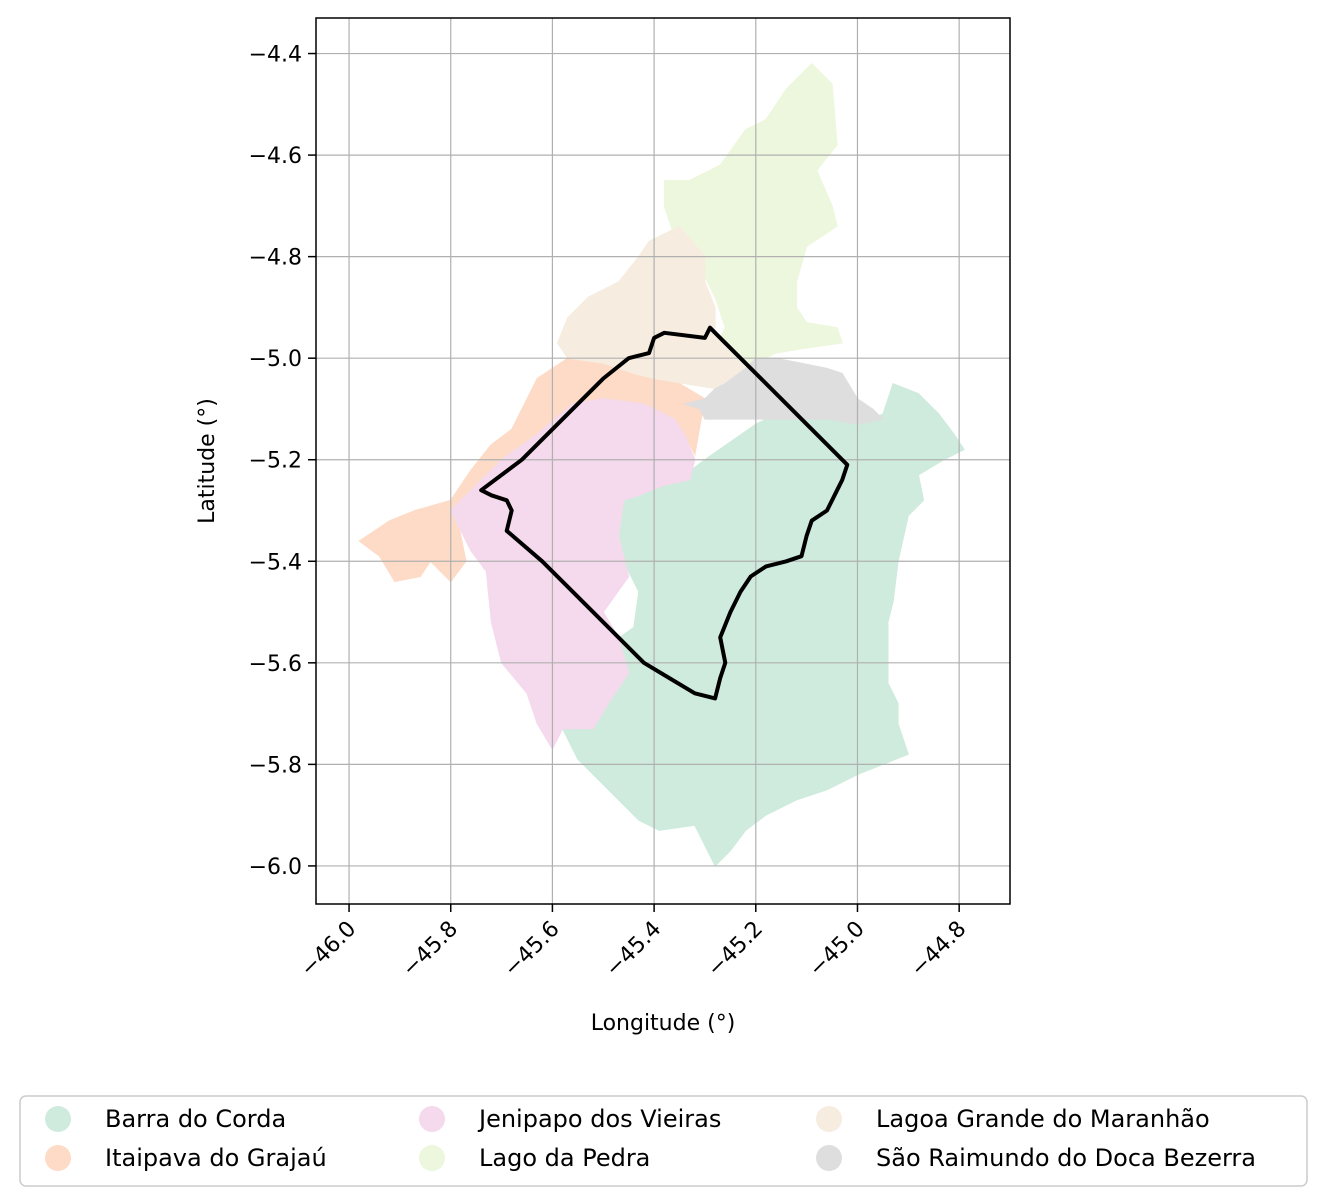  Describe the element at coordinates (573, 574) in the screenshot. I see `region-jenipapo-dos-vieiras` at that location.